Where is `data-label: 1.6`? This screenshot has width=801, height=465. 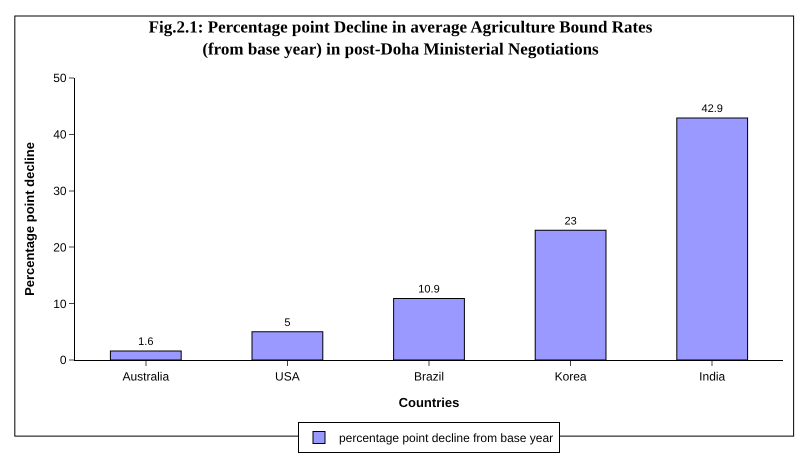 data-label: 1.6 is located at coordinates (146, 342).